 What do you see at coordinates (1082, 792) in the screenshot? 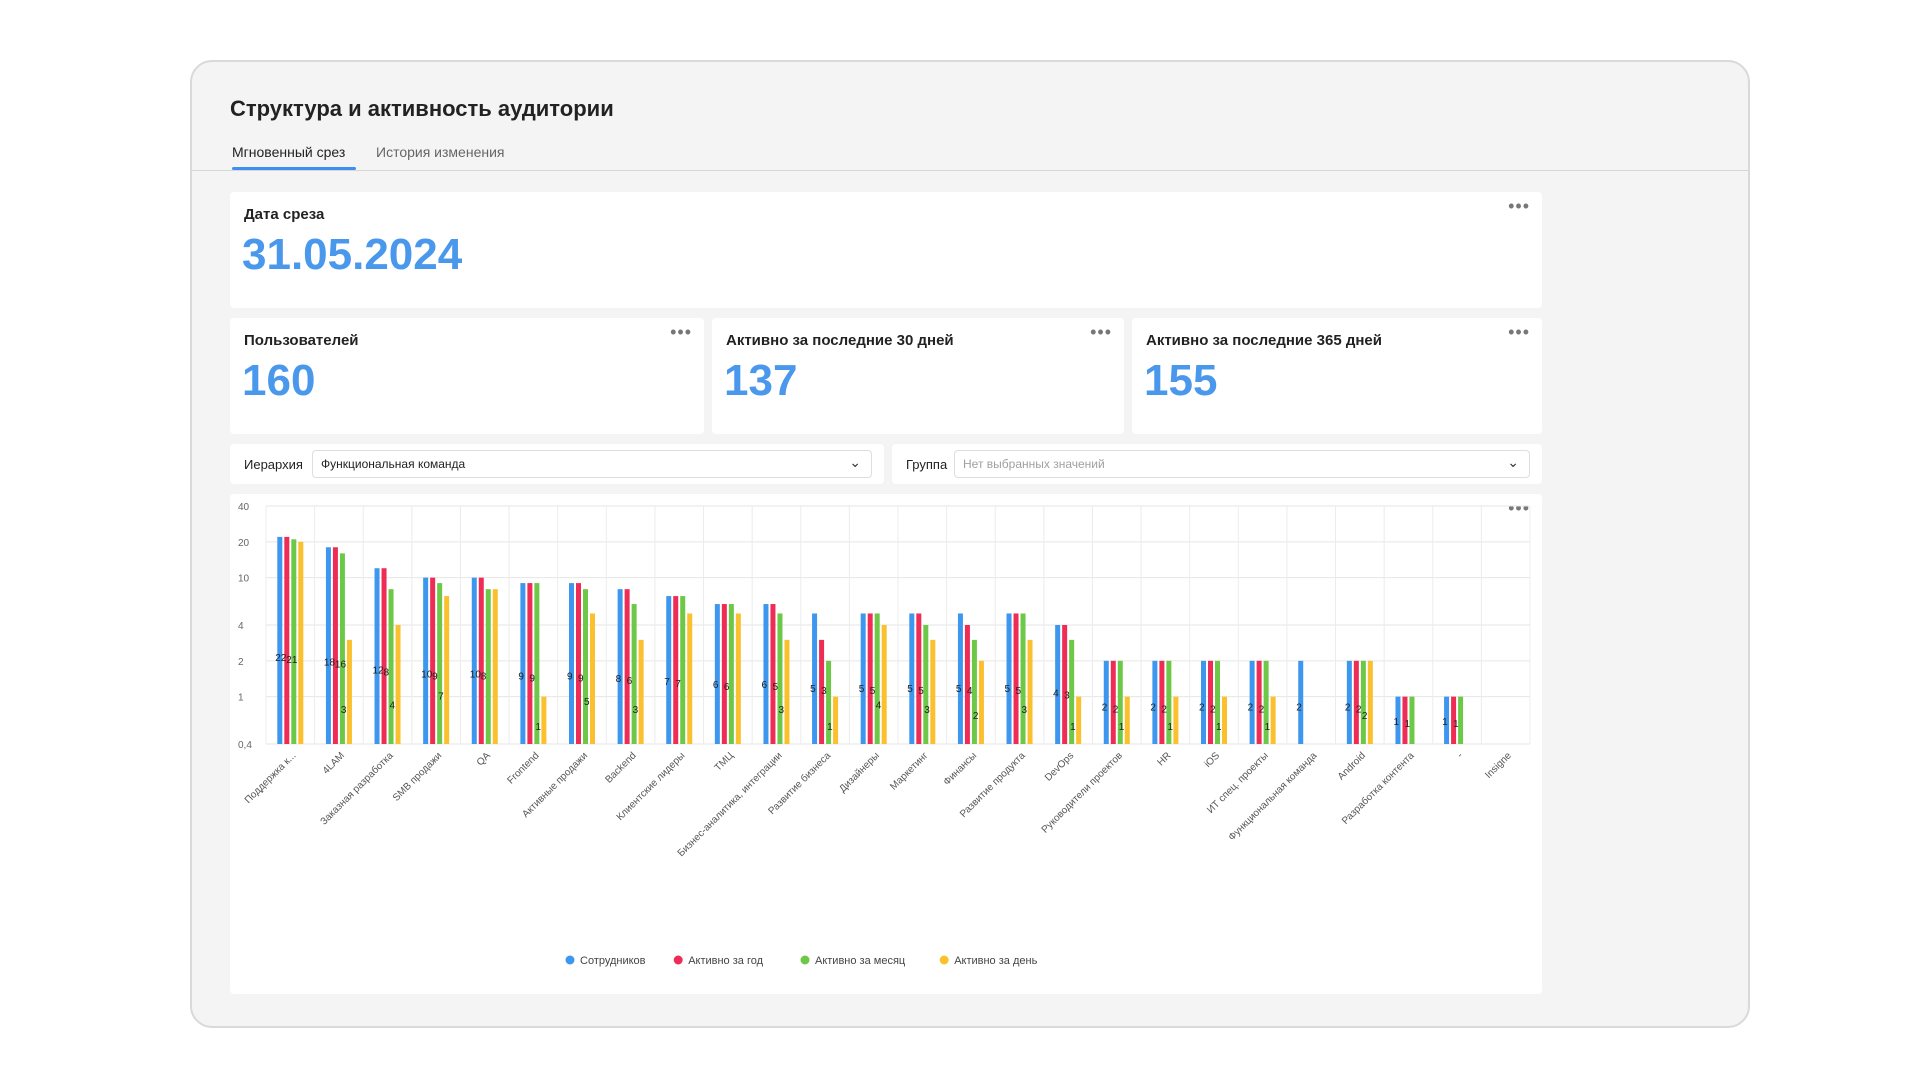
I see `x-tick-label: Руководители проектов` at bounding box center [1082, 792].